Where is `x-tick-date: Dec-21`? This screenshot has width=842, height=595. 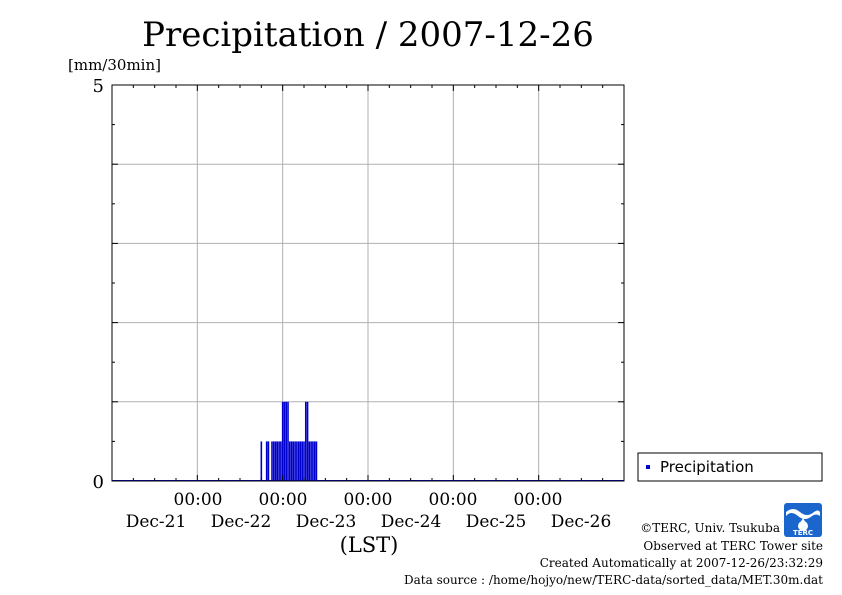
x-tick-date: Dec-21 is located at coordinates (156, 522).